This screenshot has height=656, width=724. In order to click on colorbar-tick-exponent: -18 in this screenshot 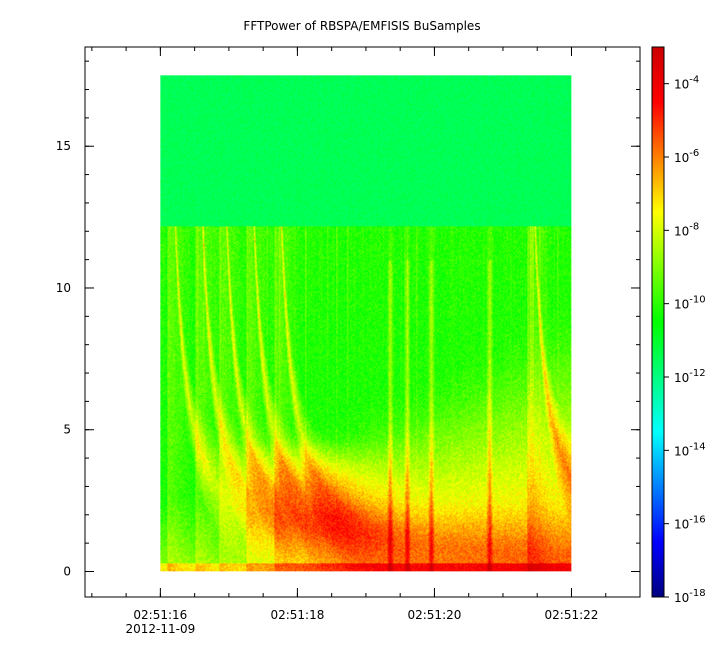, I will do `click(697, 593)`.